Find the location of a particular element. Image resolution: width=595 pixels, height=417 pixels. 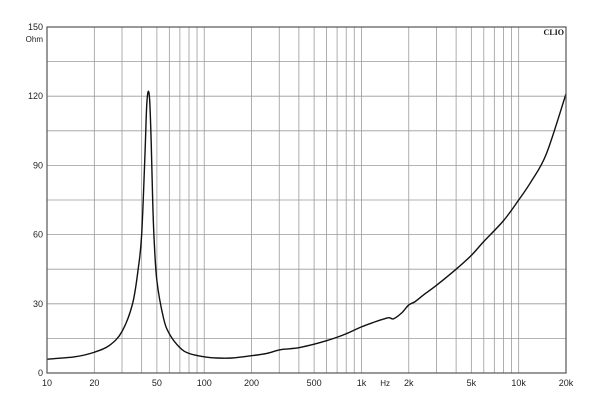

x-tick-label: 500 is located at coordinates (314, 383).